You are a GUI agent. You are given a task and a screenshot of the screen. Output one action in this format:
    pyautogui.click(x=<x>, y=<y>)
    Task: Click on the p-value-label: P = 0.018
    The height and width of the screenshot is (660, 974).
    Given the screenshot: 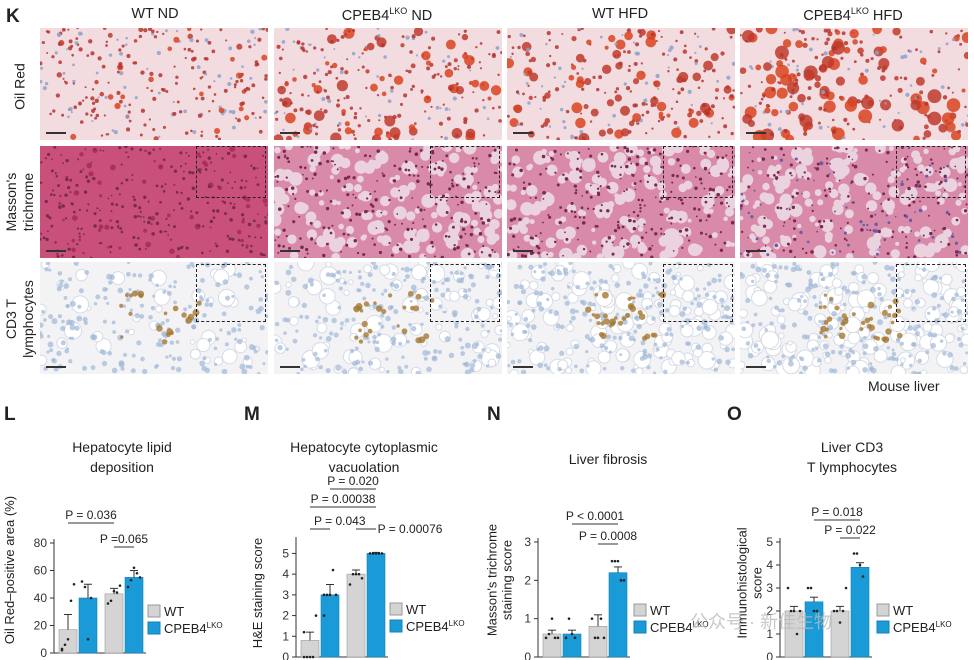 What is the action you would take?
    pyautogui.click(x=837, y=512)
    